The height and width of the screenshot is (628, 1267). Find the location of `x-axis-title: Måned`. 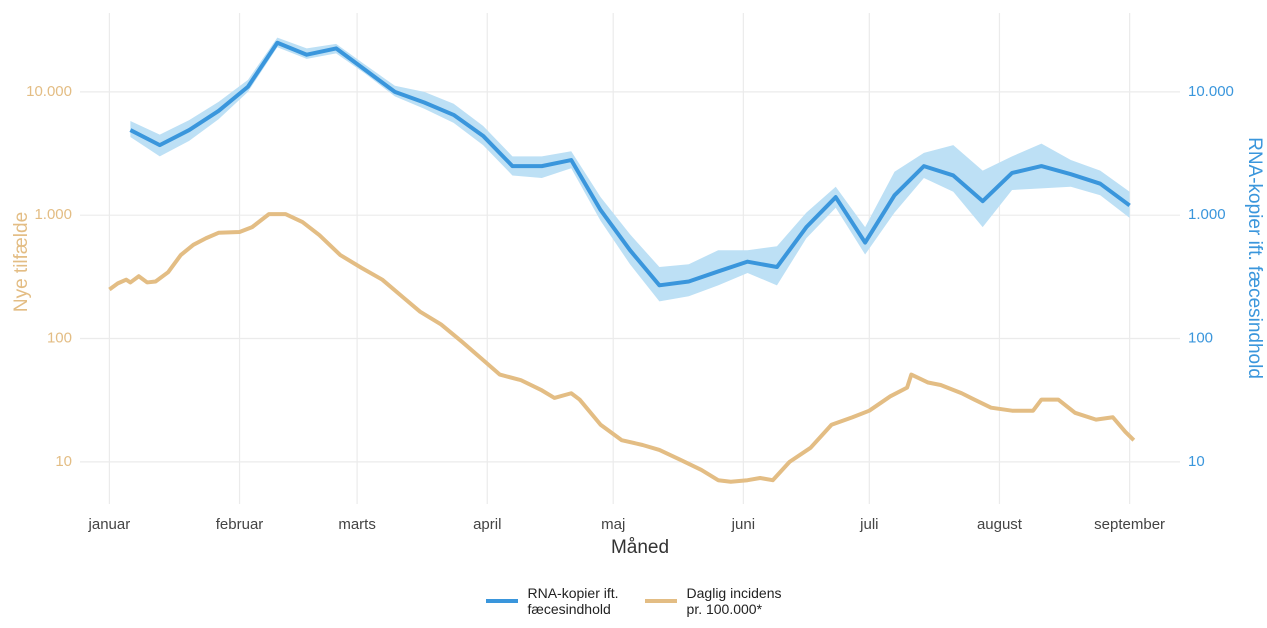

x-axis-title: Måned is located at coordinates (640, 547).